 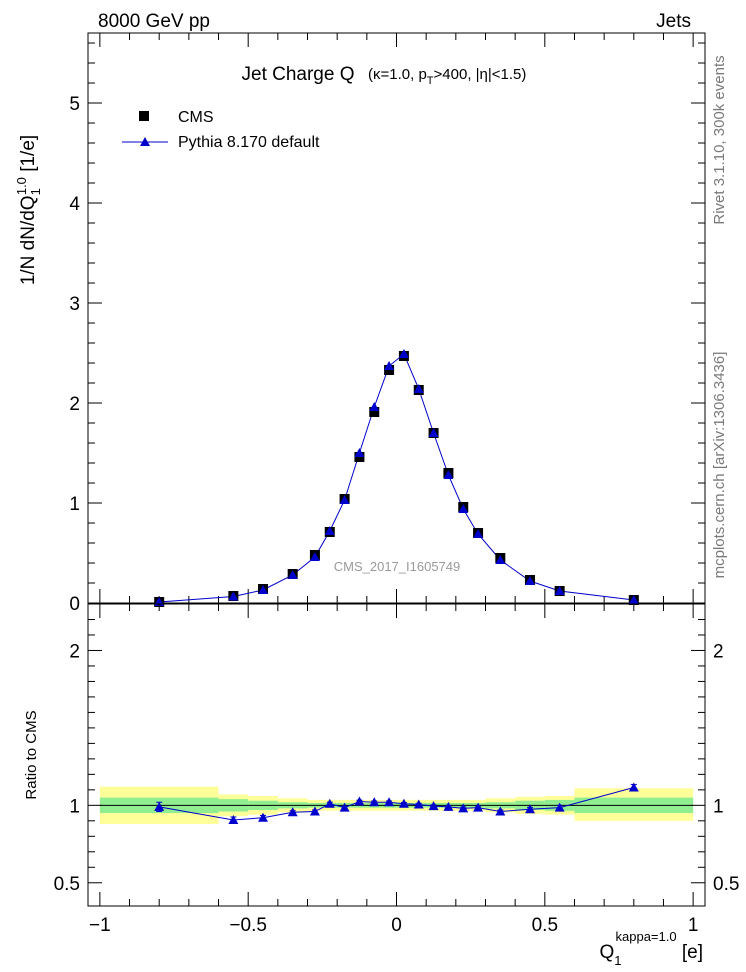 I want to click on main-ytick-label: 2, so click(x=74, y=404).